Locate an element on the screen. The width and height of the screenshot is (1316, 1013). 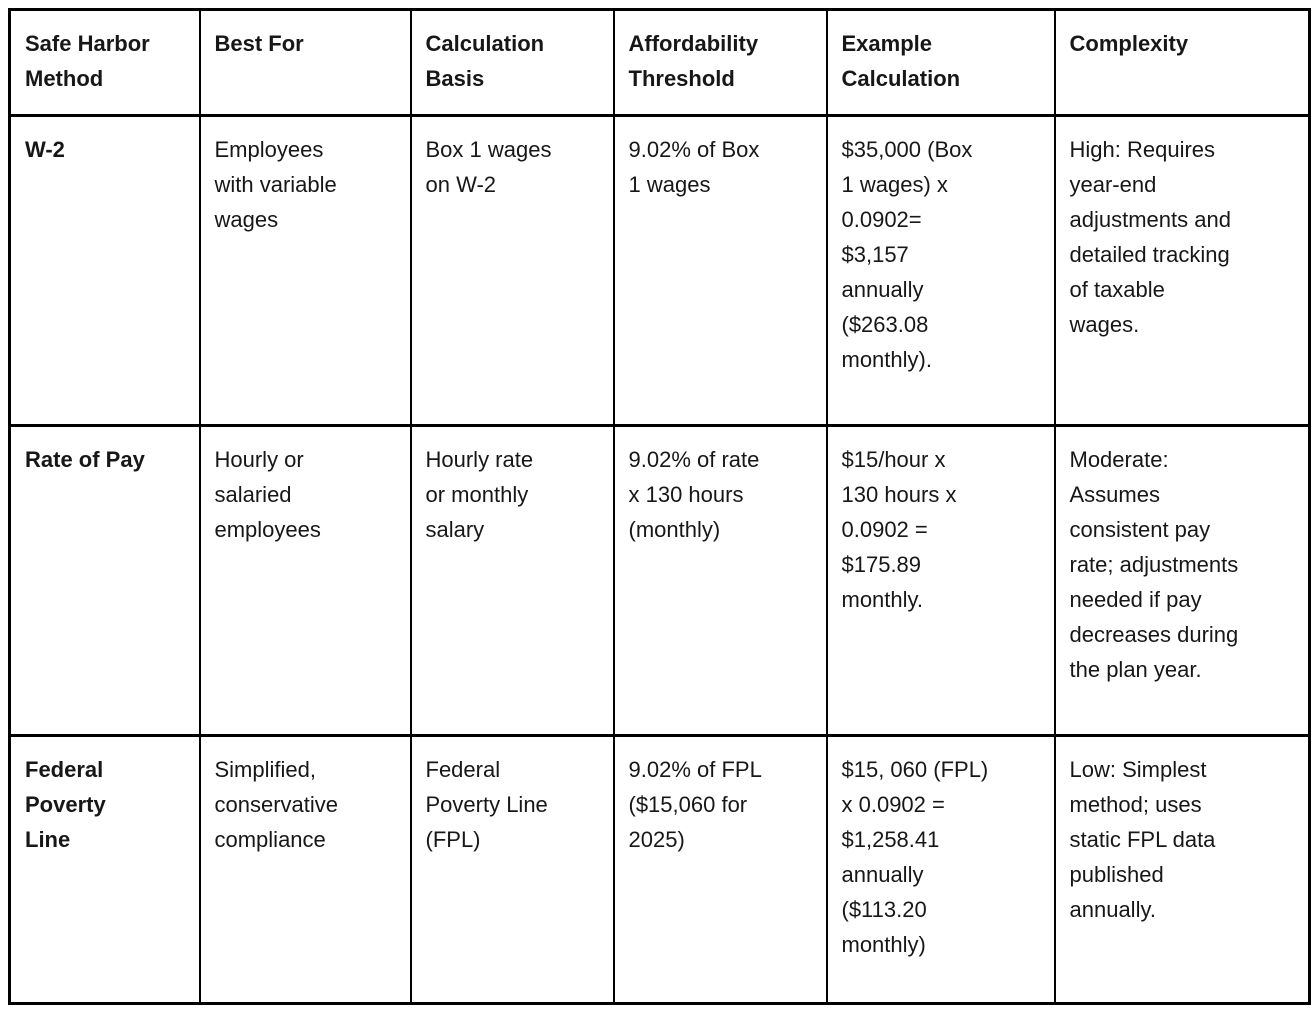
column-header-calculation-basis: Calculation Basis is located at coordinates (512, 62).